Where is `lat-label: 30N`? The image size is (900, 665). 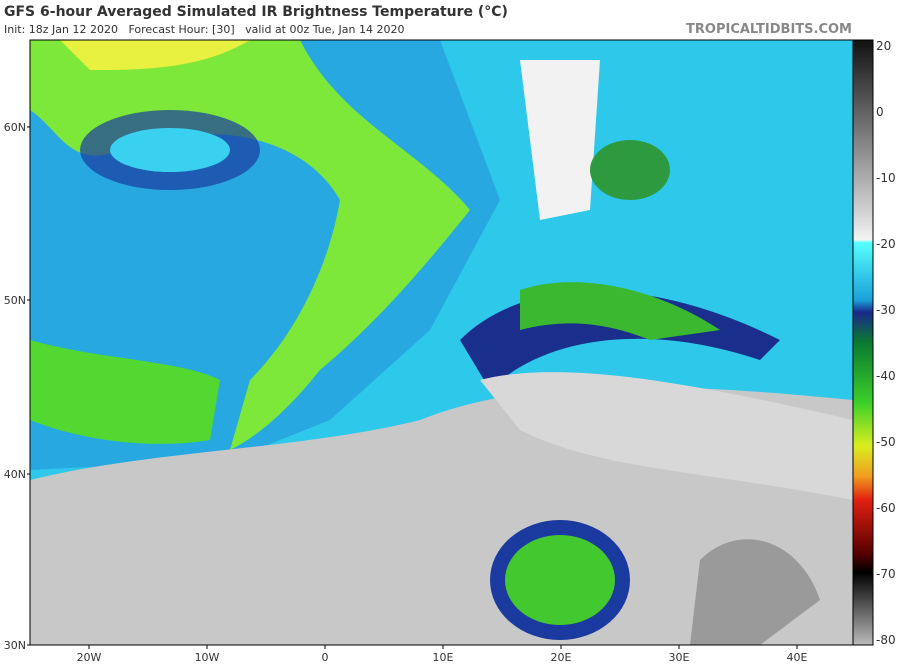
lat-label: 30N is located at coordinates (15, 645).